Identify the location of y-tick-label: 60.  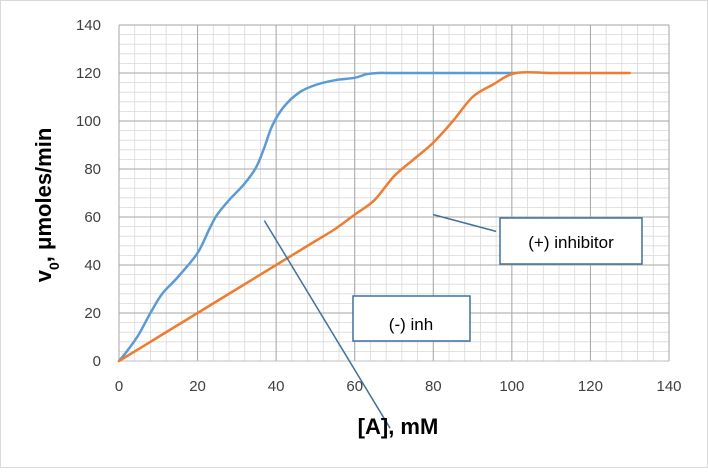
(92, 217).